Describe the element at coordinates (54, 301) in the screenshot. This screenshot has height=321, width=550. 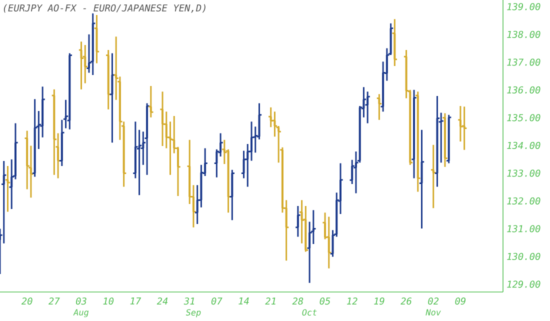
I see `x-tick-label: 27` at that location.